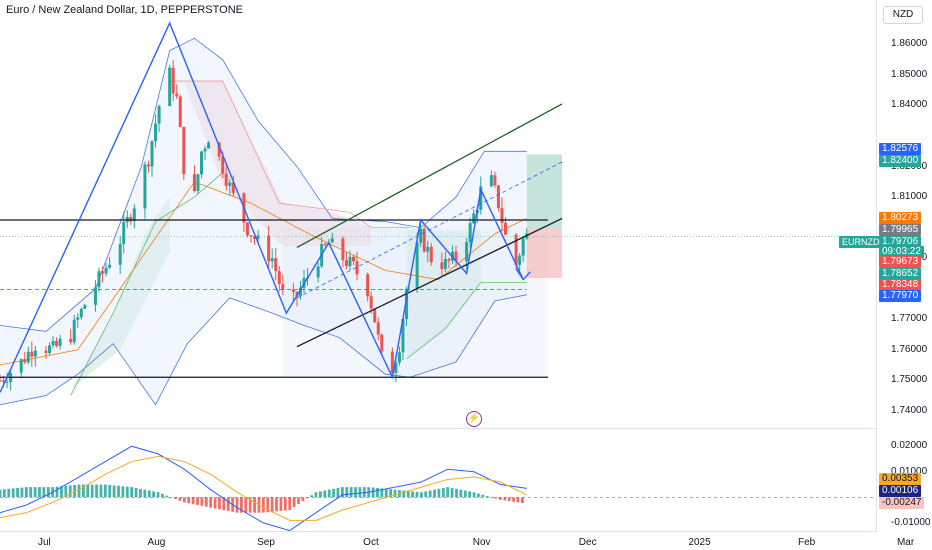  I want to click on price-badge: 1.78348, so click(900, 285).